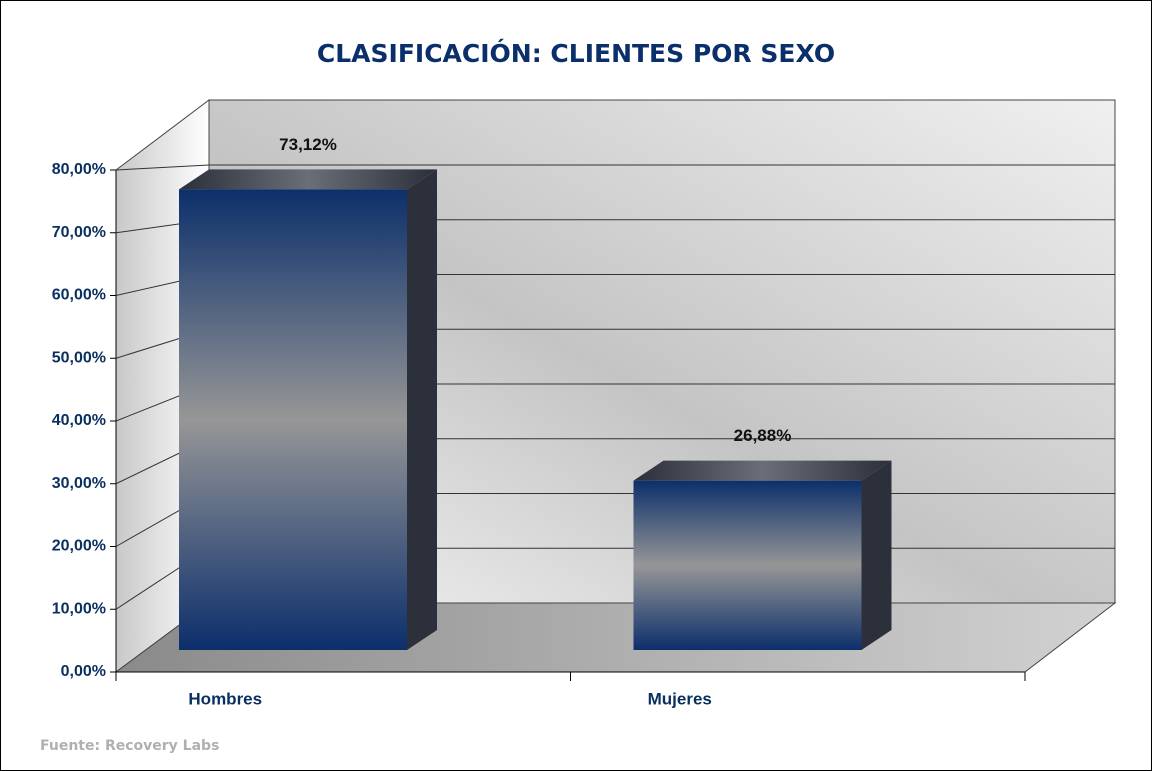  I want to click on y-tick-label: 10,00%, so click(79, 608).